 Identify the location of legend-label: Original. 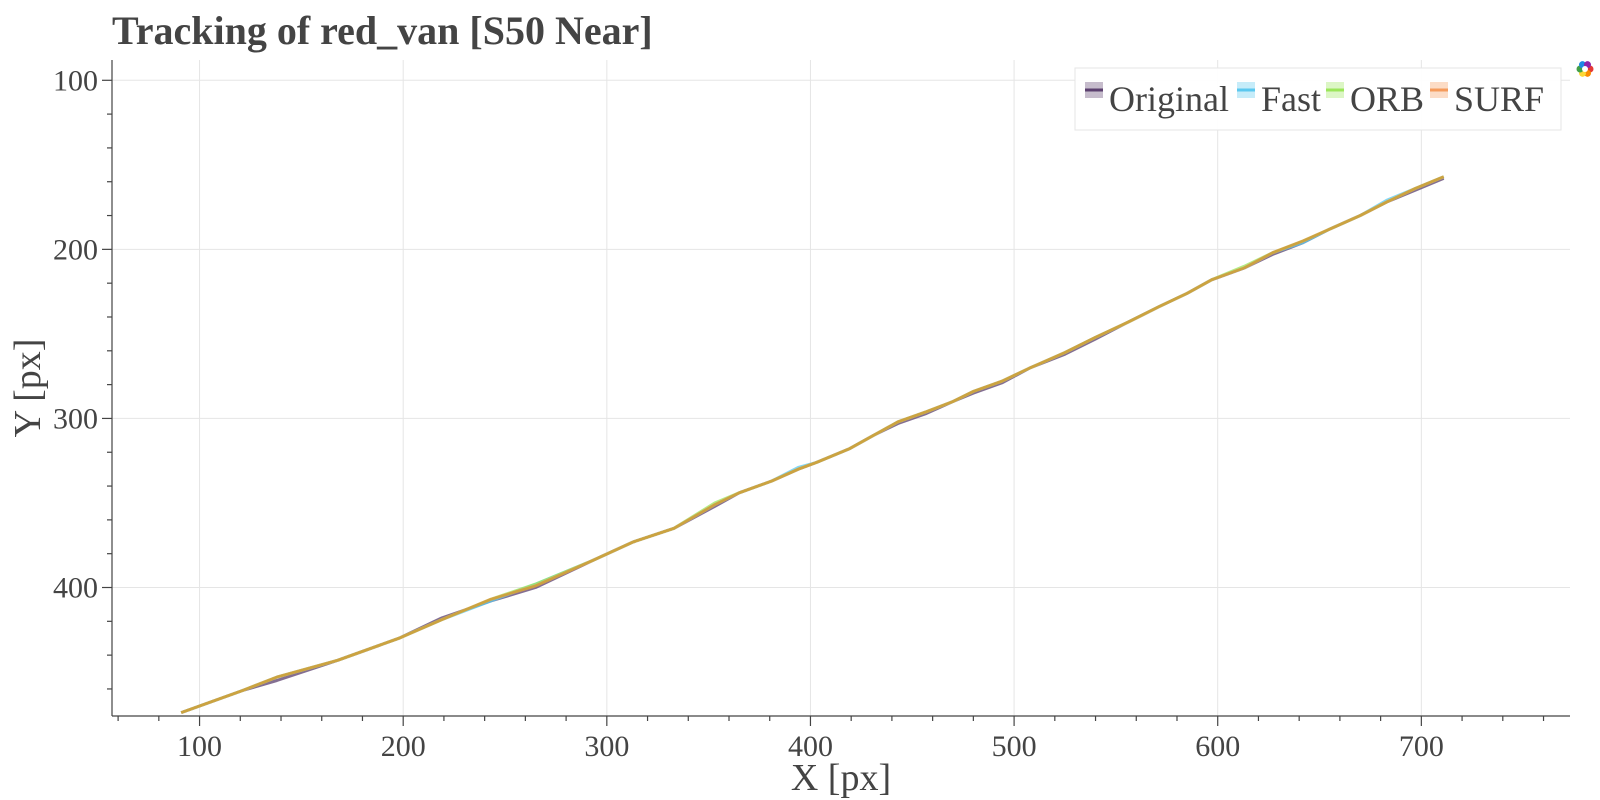
(1169, 99).